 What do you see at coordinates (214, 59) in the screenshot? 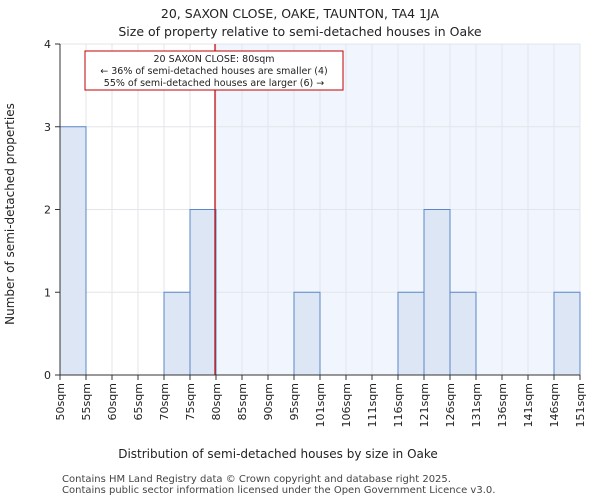
I see `annotation-line-1: 20 SAXON CLOSE: 80sqm` at bounding box center [214, 59].